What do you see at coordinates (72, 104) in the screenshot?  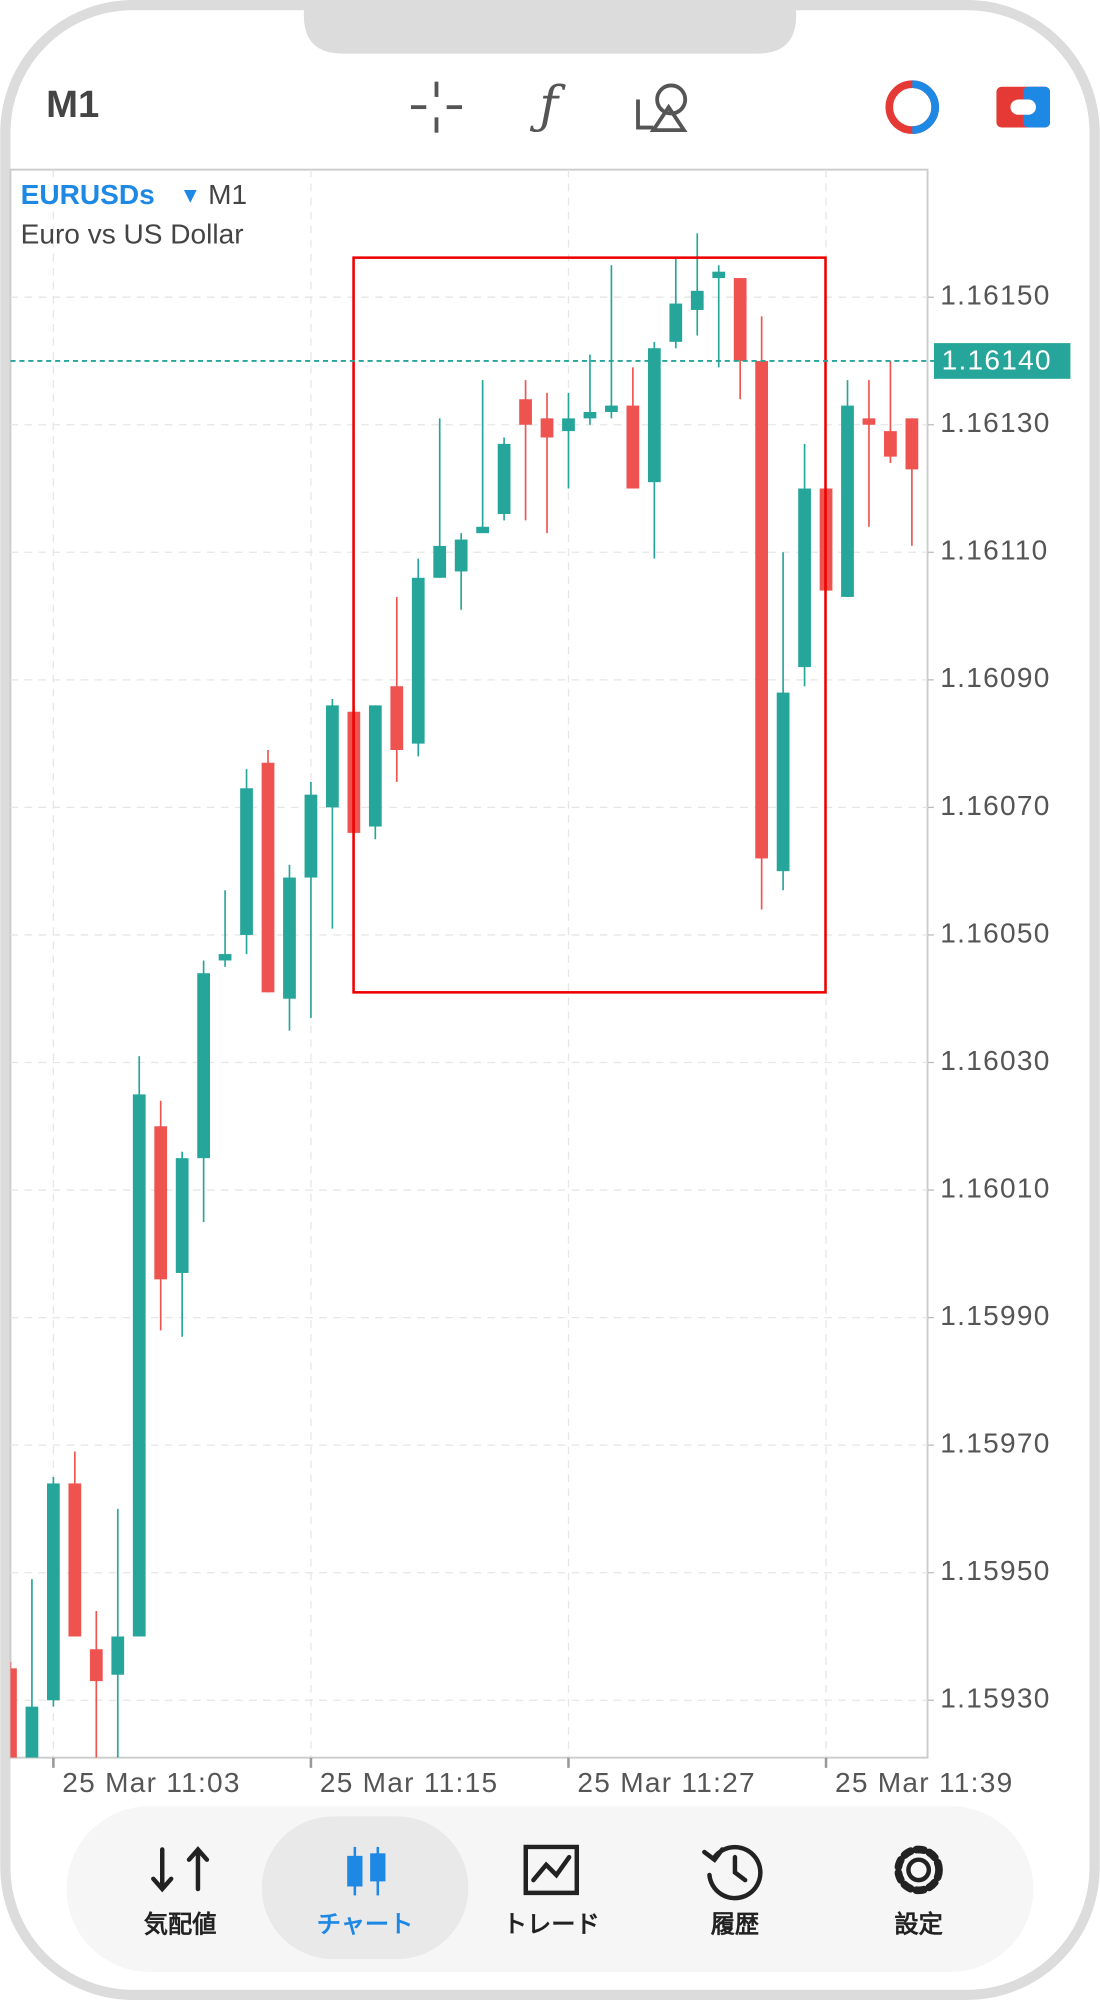 I see `timeframe-button: M1` at bounding box center [72, 104].